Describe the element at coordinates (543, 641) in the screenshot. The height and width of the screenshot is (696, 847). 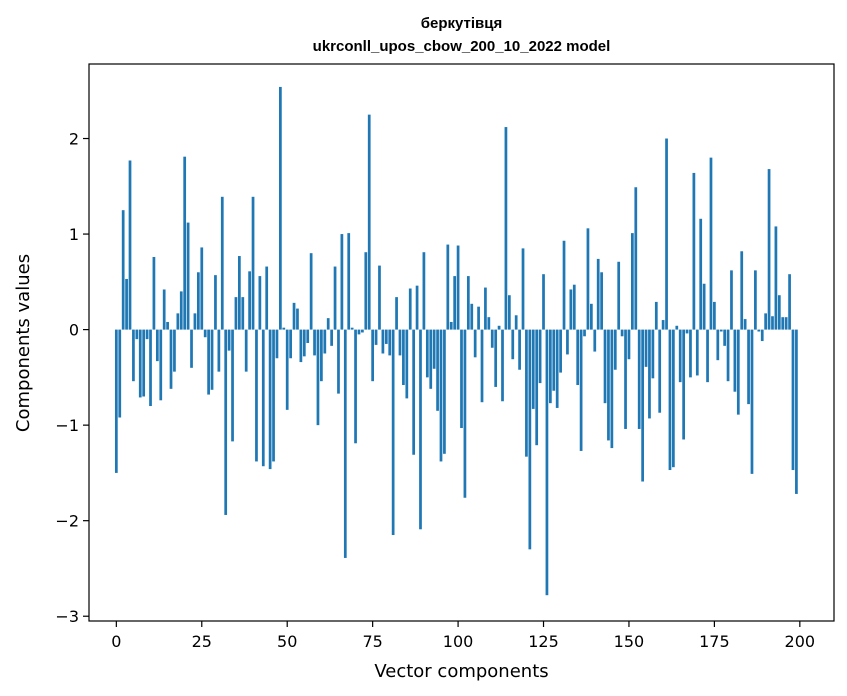
I see `x-tick-label: 125` at that location.